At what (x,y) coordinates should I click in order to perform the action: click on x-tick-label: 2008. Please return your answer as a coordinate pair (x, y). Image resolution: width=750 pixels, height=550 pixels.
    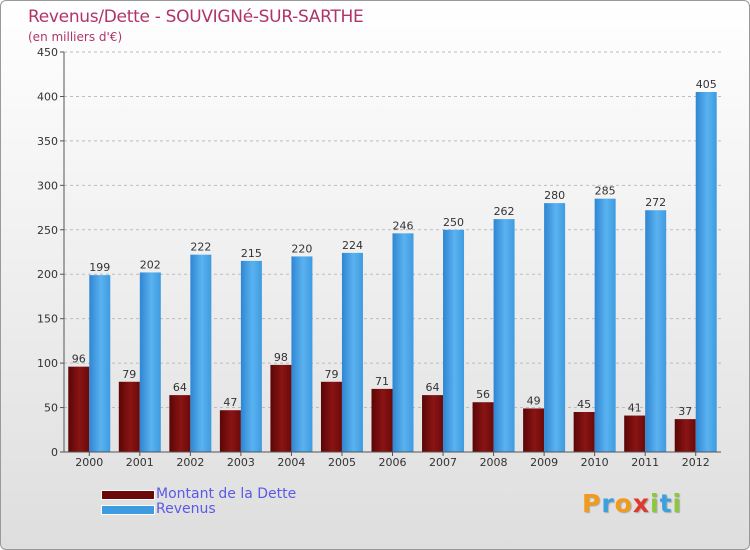
    Looking at the image, I should click on (494, 462).